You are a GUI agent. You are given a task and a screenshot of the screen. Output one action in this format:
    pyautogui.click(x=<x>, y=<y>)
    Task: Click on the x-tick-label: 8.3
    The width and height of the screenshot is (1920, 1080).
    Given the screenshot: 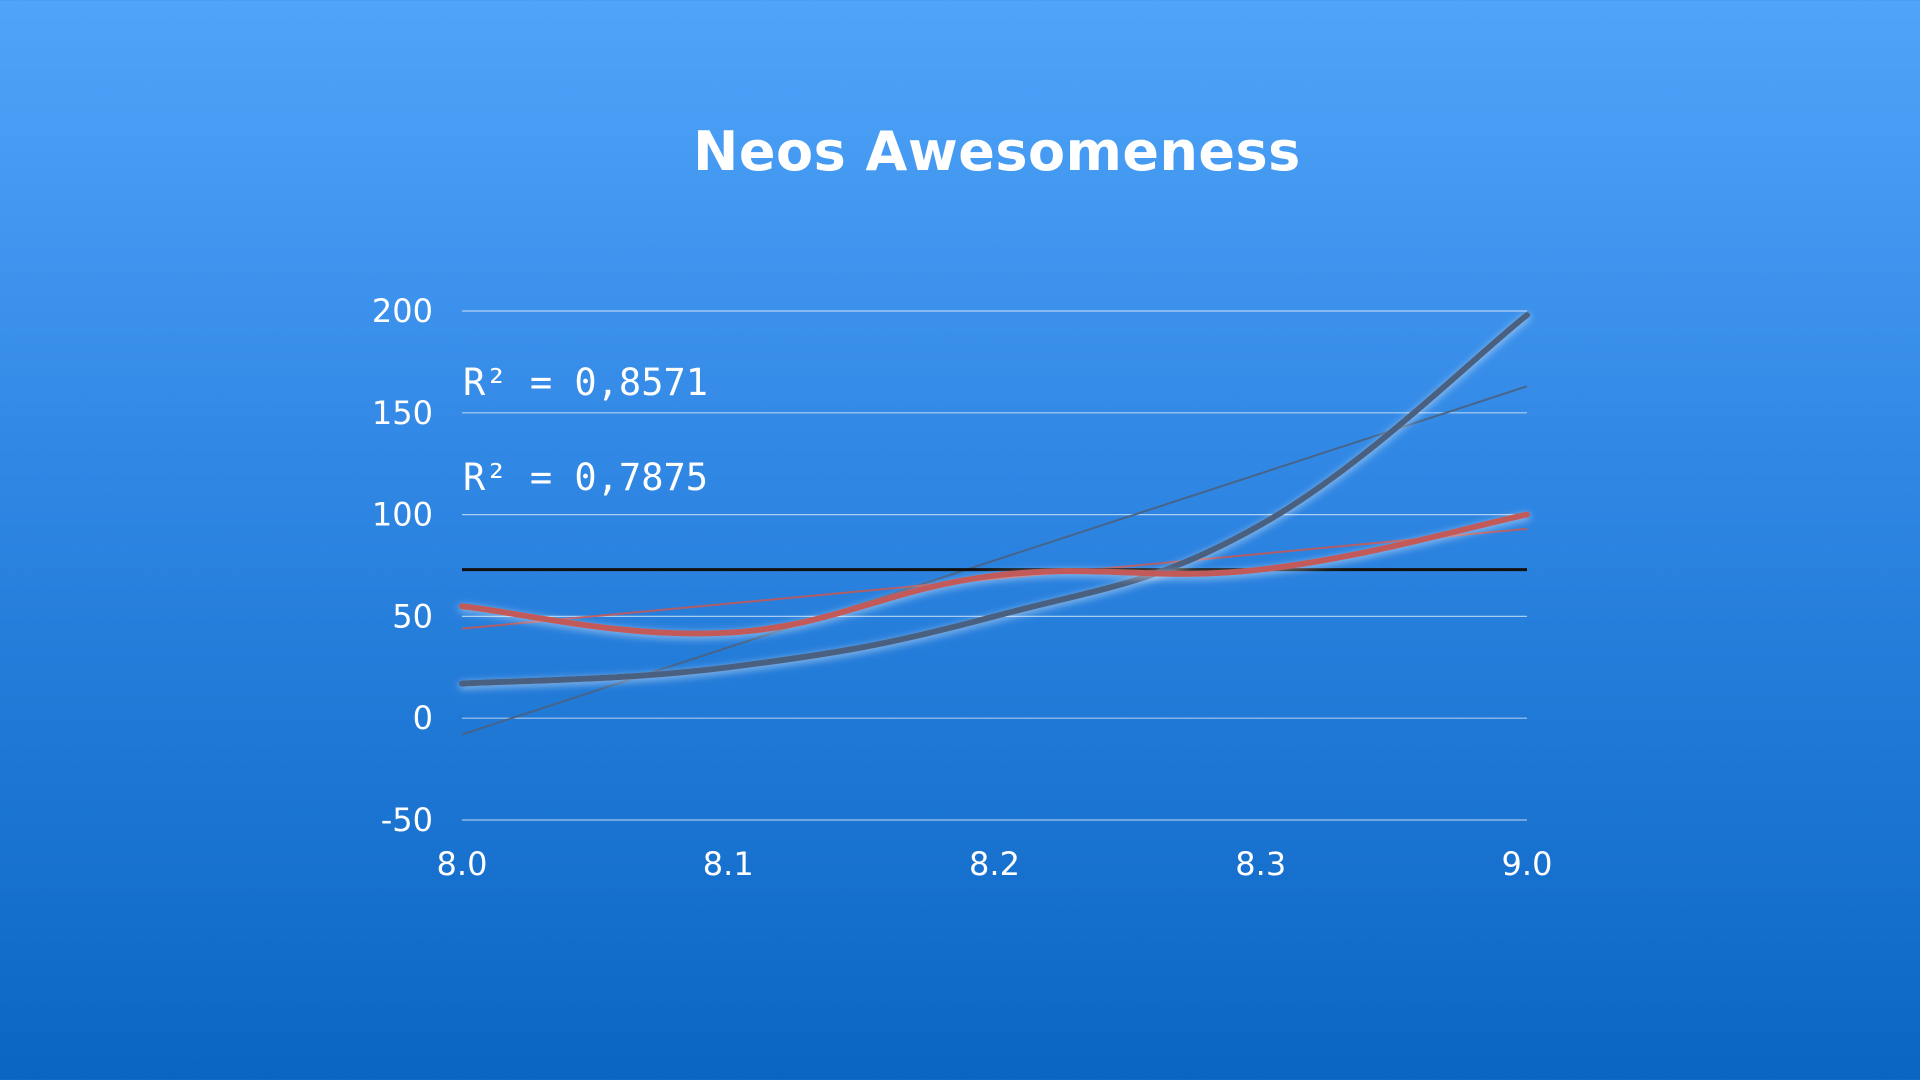 What is the action you would take?
    pyautogui.click(x=1260, y=864)
    